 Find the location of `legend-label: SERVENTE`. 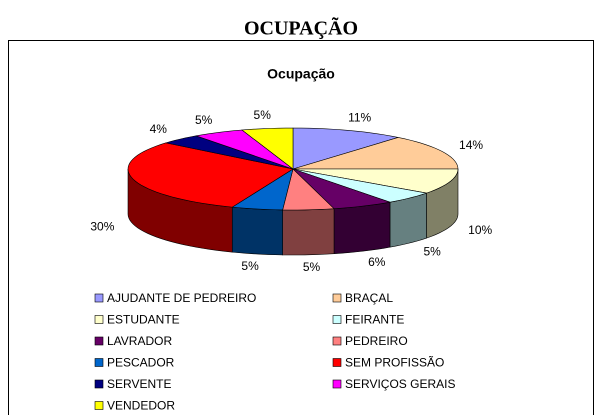

legend-label: SERVENTE is located at coordinates (139, 384).